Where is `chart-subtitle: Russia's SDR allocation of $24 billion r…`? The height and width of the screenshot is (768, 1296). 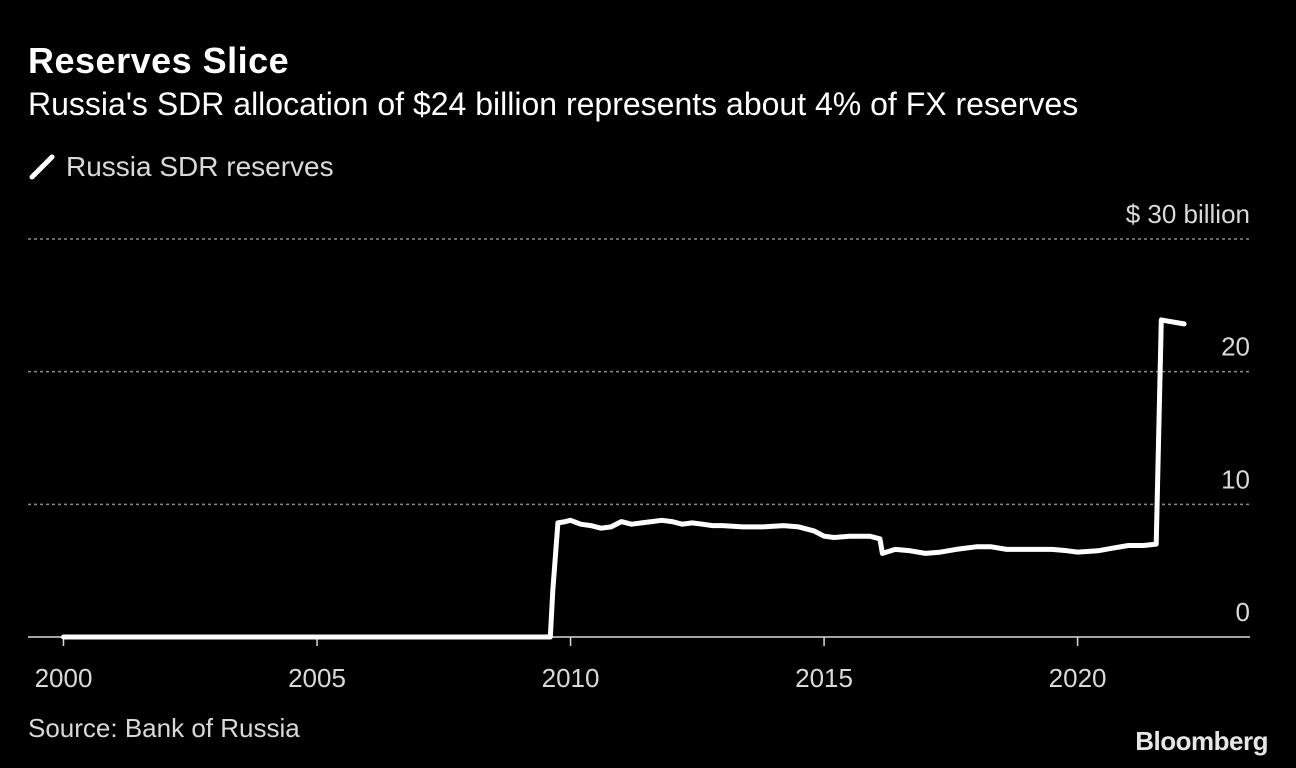
chart-subtitle: Russia's SDR allocation of $24 billion r… is located at coordinates (553, 104).